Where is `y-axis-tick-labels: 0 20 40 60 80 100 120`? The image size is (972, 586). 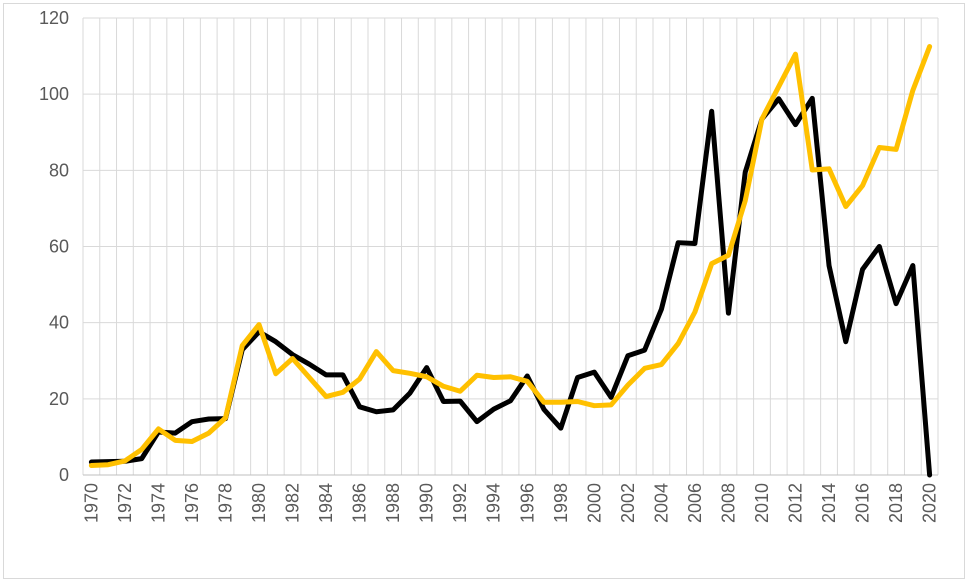
y-axis-tick-labels: 0 20 40 60 80 100 120 is located at coordinates (54, 246).